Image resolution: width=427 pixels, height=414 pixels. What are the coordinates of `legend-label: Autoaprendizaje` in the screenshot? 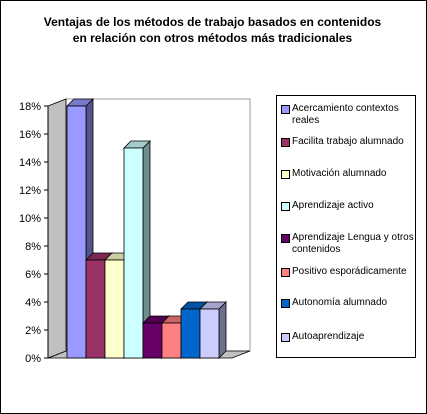 It's located at (328, 336).